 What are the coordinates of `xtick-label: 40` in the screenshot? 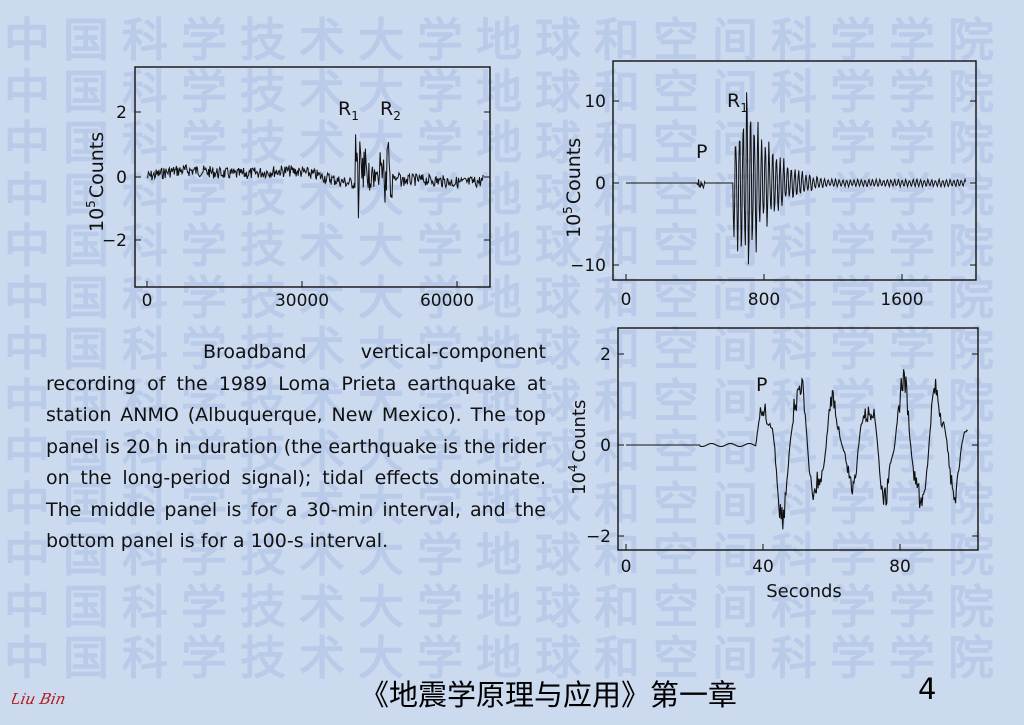 It's located at (763, 567).